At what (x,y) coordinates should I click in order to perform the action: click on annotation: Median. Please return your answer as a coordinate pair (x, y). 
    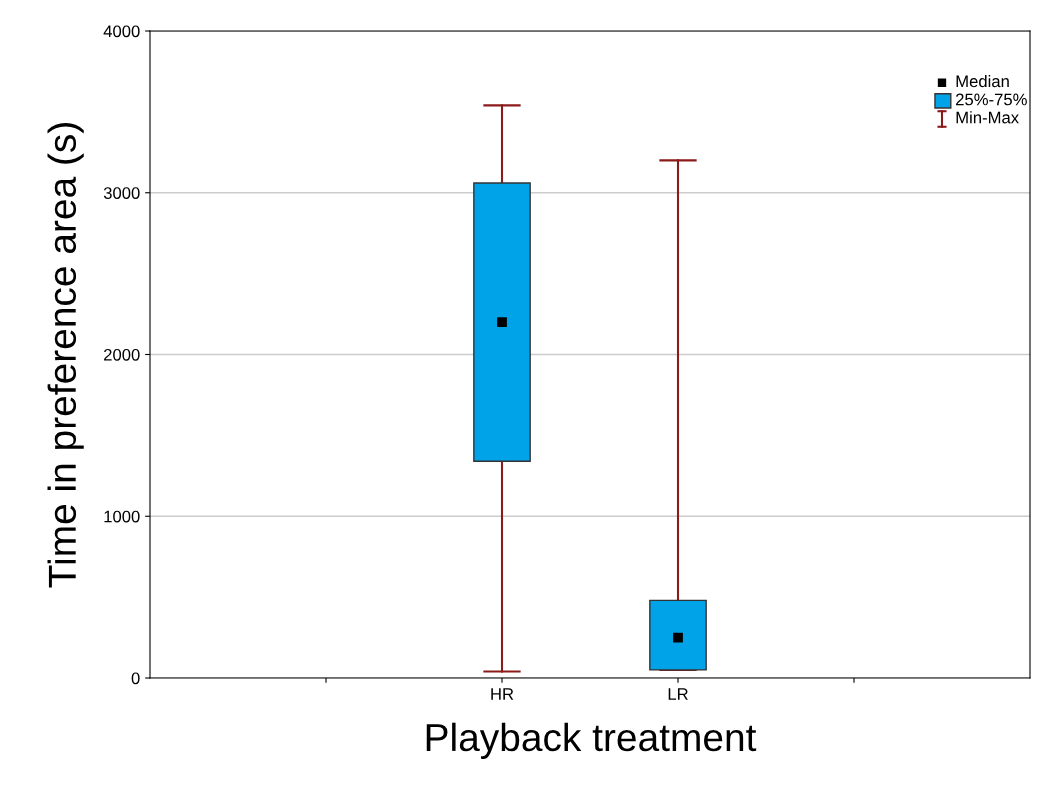
    Looking at the image, I should click on (982, 81).